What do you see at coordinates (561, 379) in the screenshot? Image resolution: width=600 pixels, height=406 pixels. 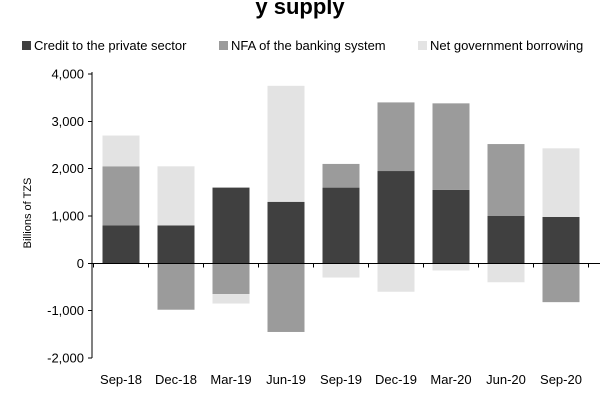 I see `x-tick-label-sep-20: Sep-20` at bounding box center [561, 379].